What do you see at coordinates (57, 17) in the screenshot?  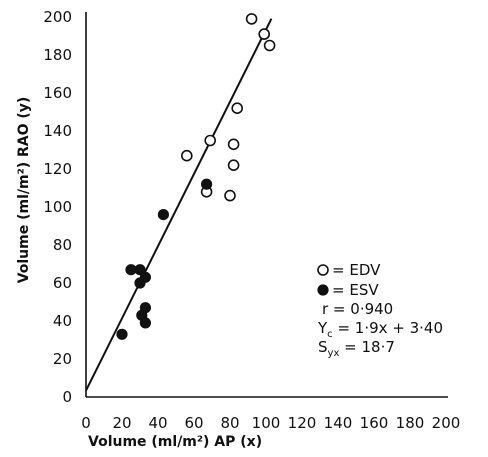 I see `y-tick-label: 200` at bounding box center [57, 17].